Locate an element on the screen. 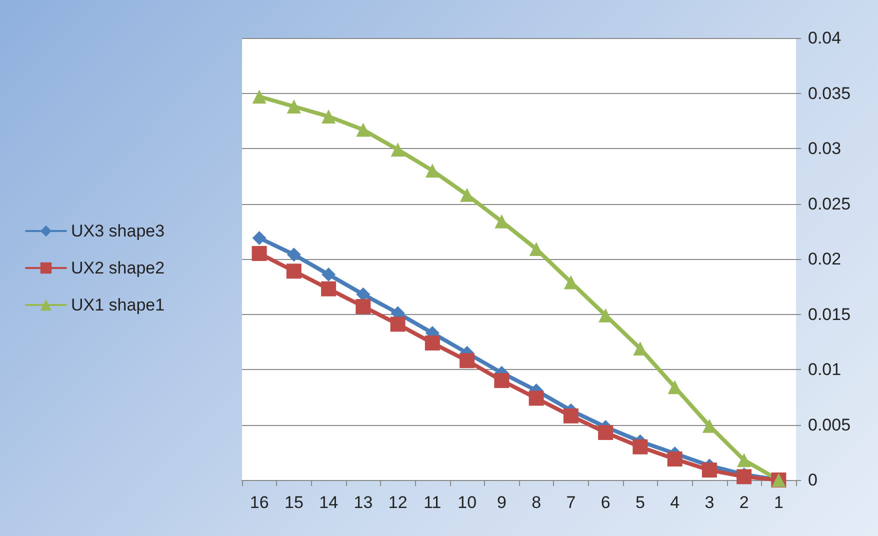 This screenshot has height=536, width=878. y-tick-label: 0.025 is located at coordinates (829, 204).